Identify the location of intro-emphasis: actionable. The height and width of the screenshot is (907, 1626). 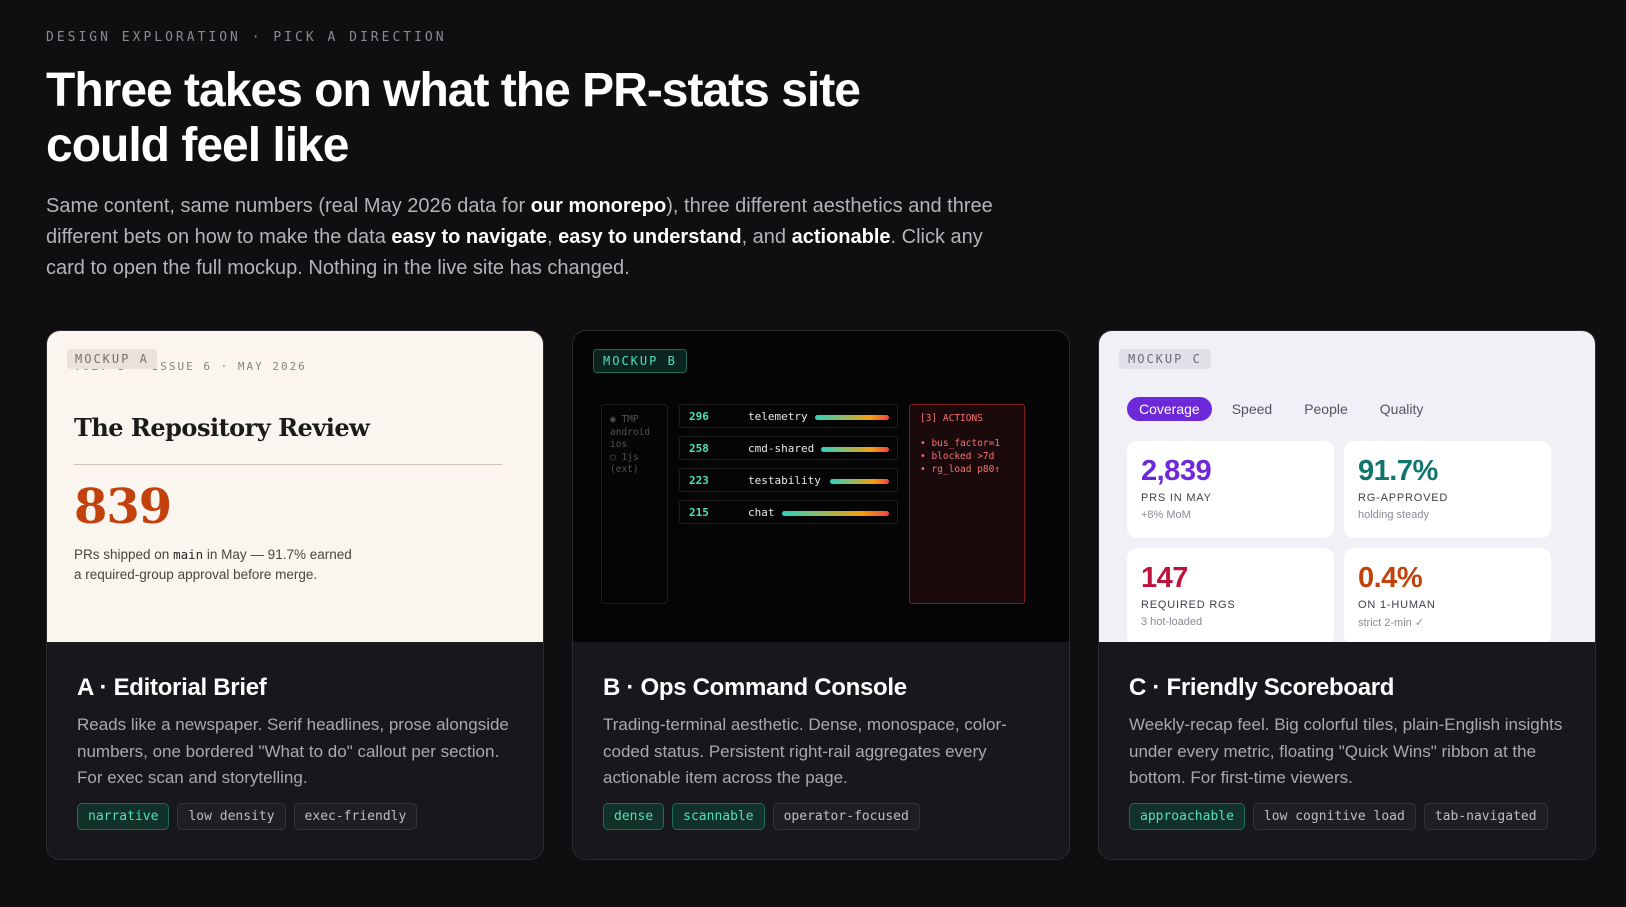
(841, 237).